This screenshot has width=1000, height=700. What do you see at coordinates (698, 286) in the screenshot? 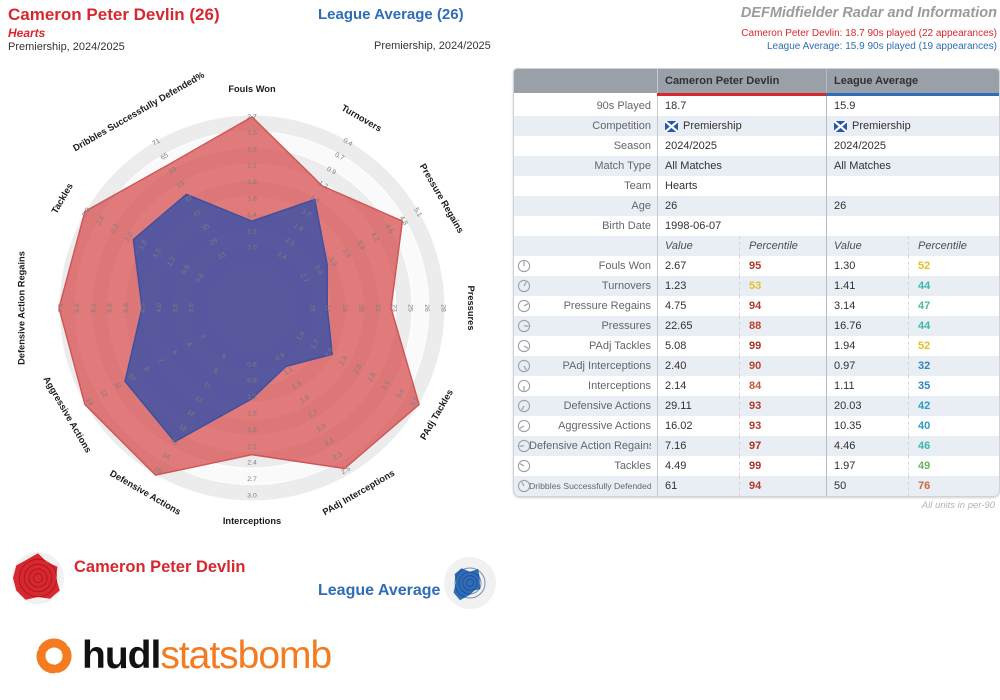
I see `player-stat-value: 1.23` at bounding box center [698, 286].